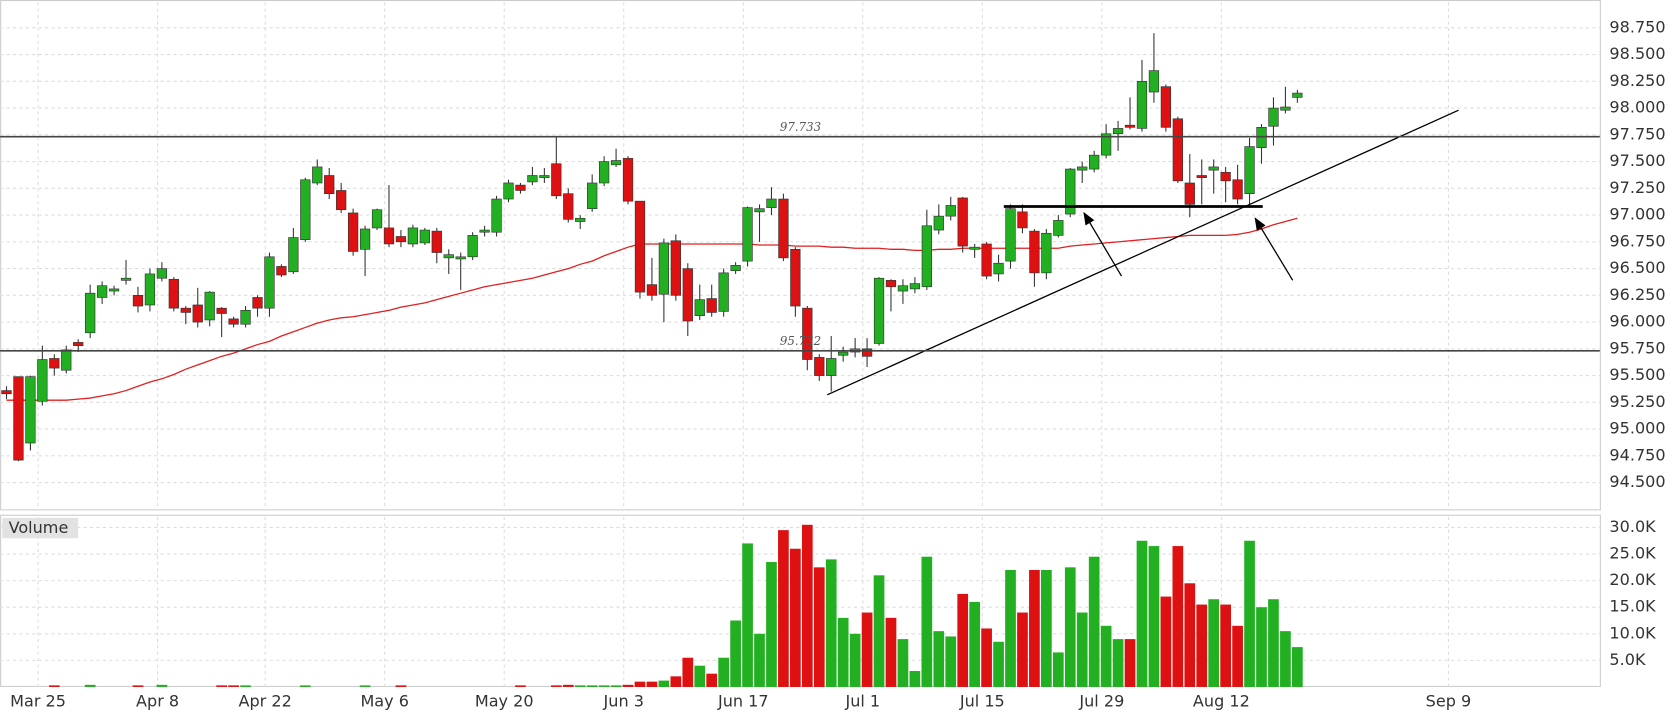 The height and width of the screenshot is (718, 1678). What do you see at coordinates (1632, 579) in the screenshot?
I see `volume-tick-label: 20.0K` at bounding box center [1632, 579].